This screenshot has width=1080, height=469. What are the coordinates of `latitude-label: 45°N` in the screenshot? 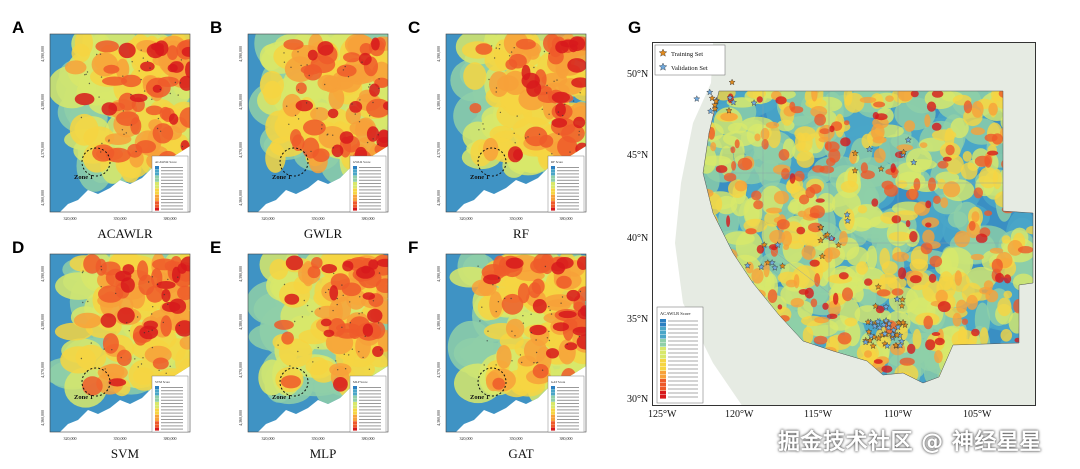 It's located at (638, 155).